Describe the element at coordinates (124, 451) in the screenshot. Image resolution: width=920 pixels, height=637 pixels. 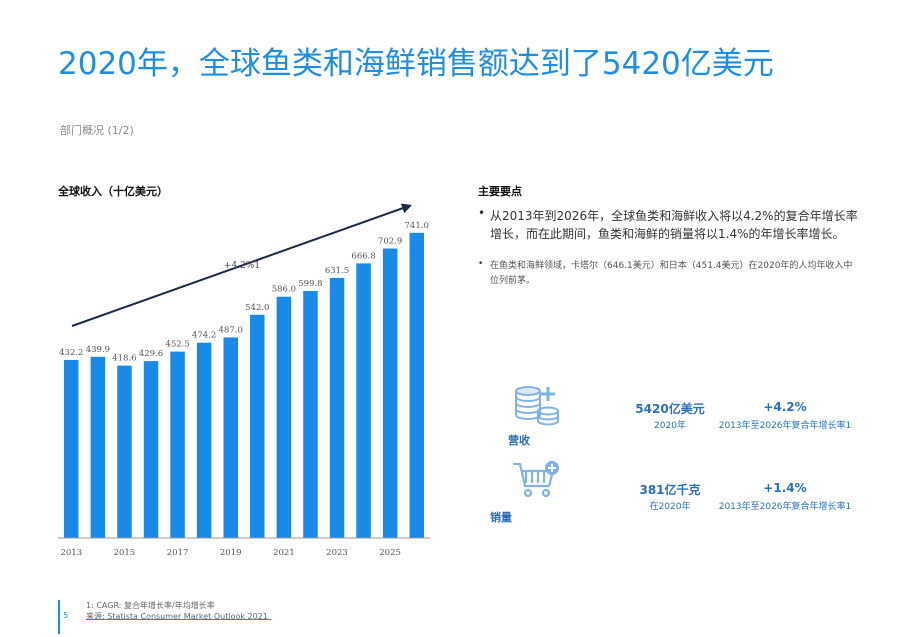
I see `bar-2015` at that location.